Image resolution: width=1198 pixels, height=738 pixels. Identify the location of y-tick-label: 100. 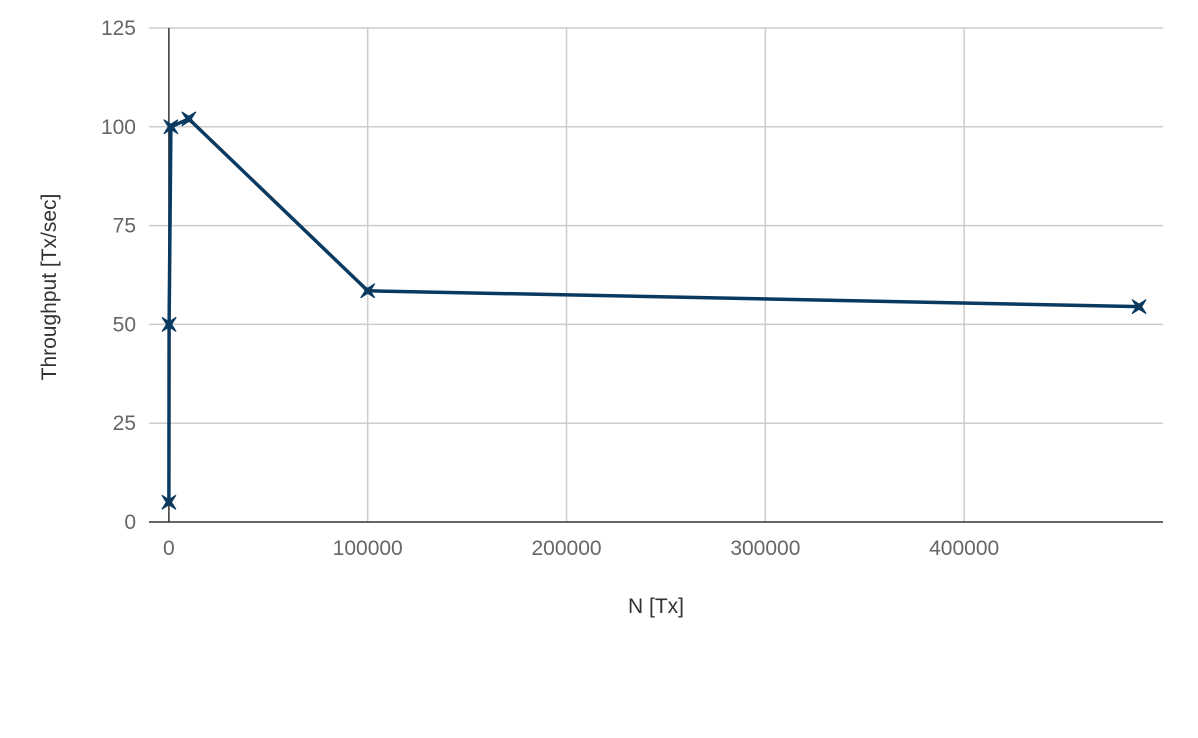
(118, 127).